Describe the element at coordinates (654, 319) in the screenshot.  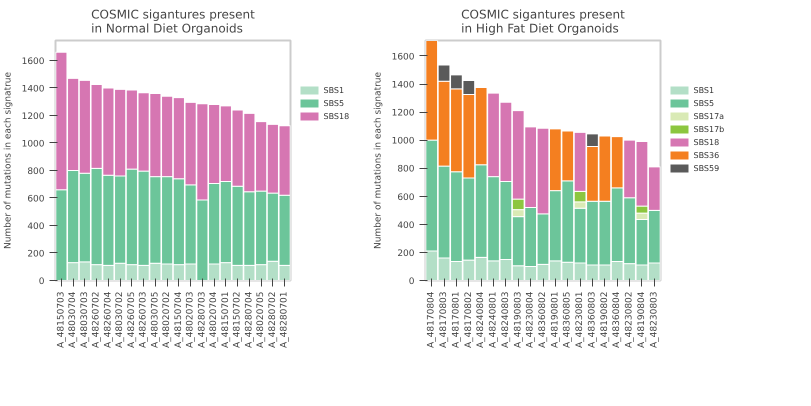
I see `x-tick-label: A_48230803` at that location.